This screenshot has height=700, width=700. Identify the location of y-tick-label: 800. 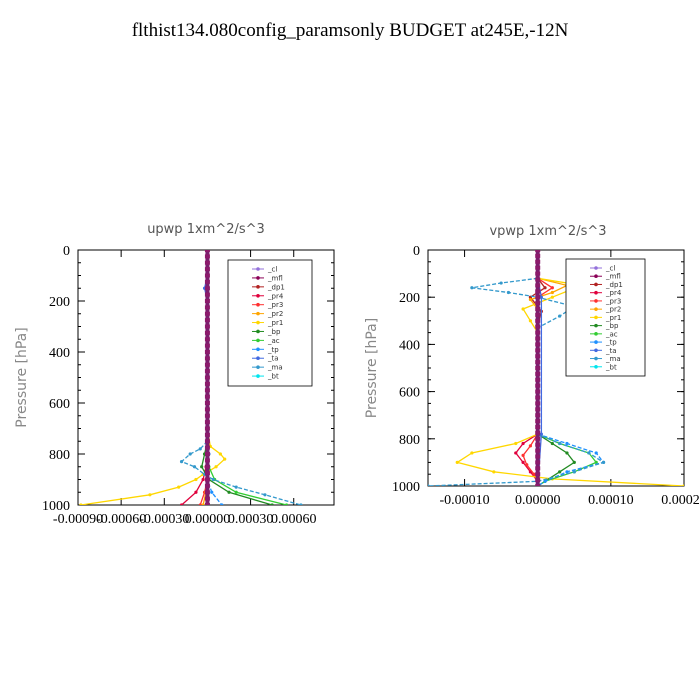
(409, 440).